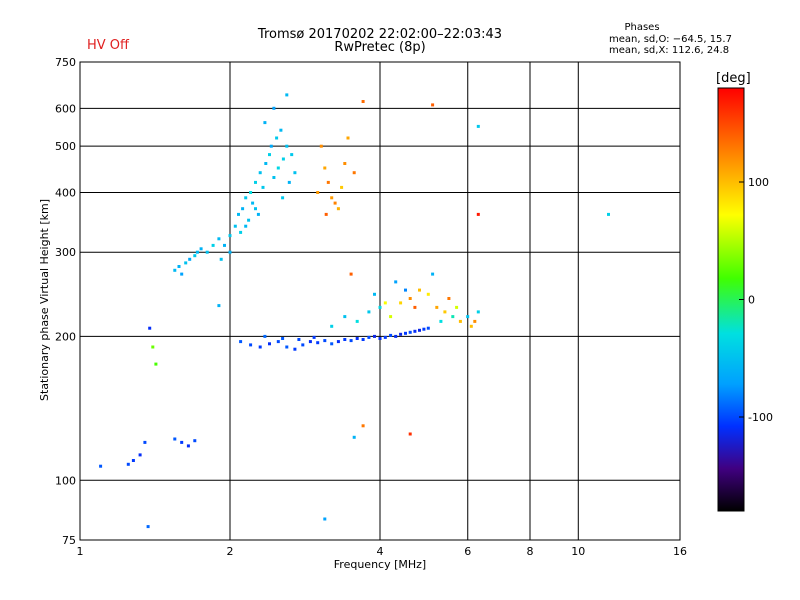 This screenshot has height=600, width=800. Describe the element at coordinates (65, 252) in the screenshot. I see `y-tick-label: 300` at that location.